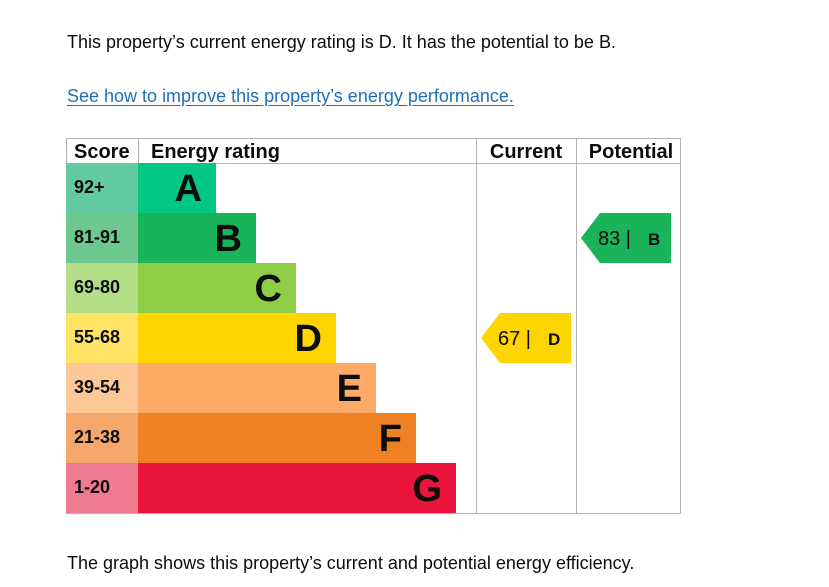  Describe the element at coordinates (197, 238) in the screenshot. I see `band-bar-b` at that location.